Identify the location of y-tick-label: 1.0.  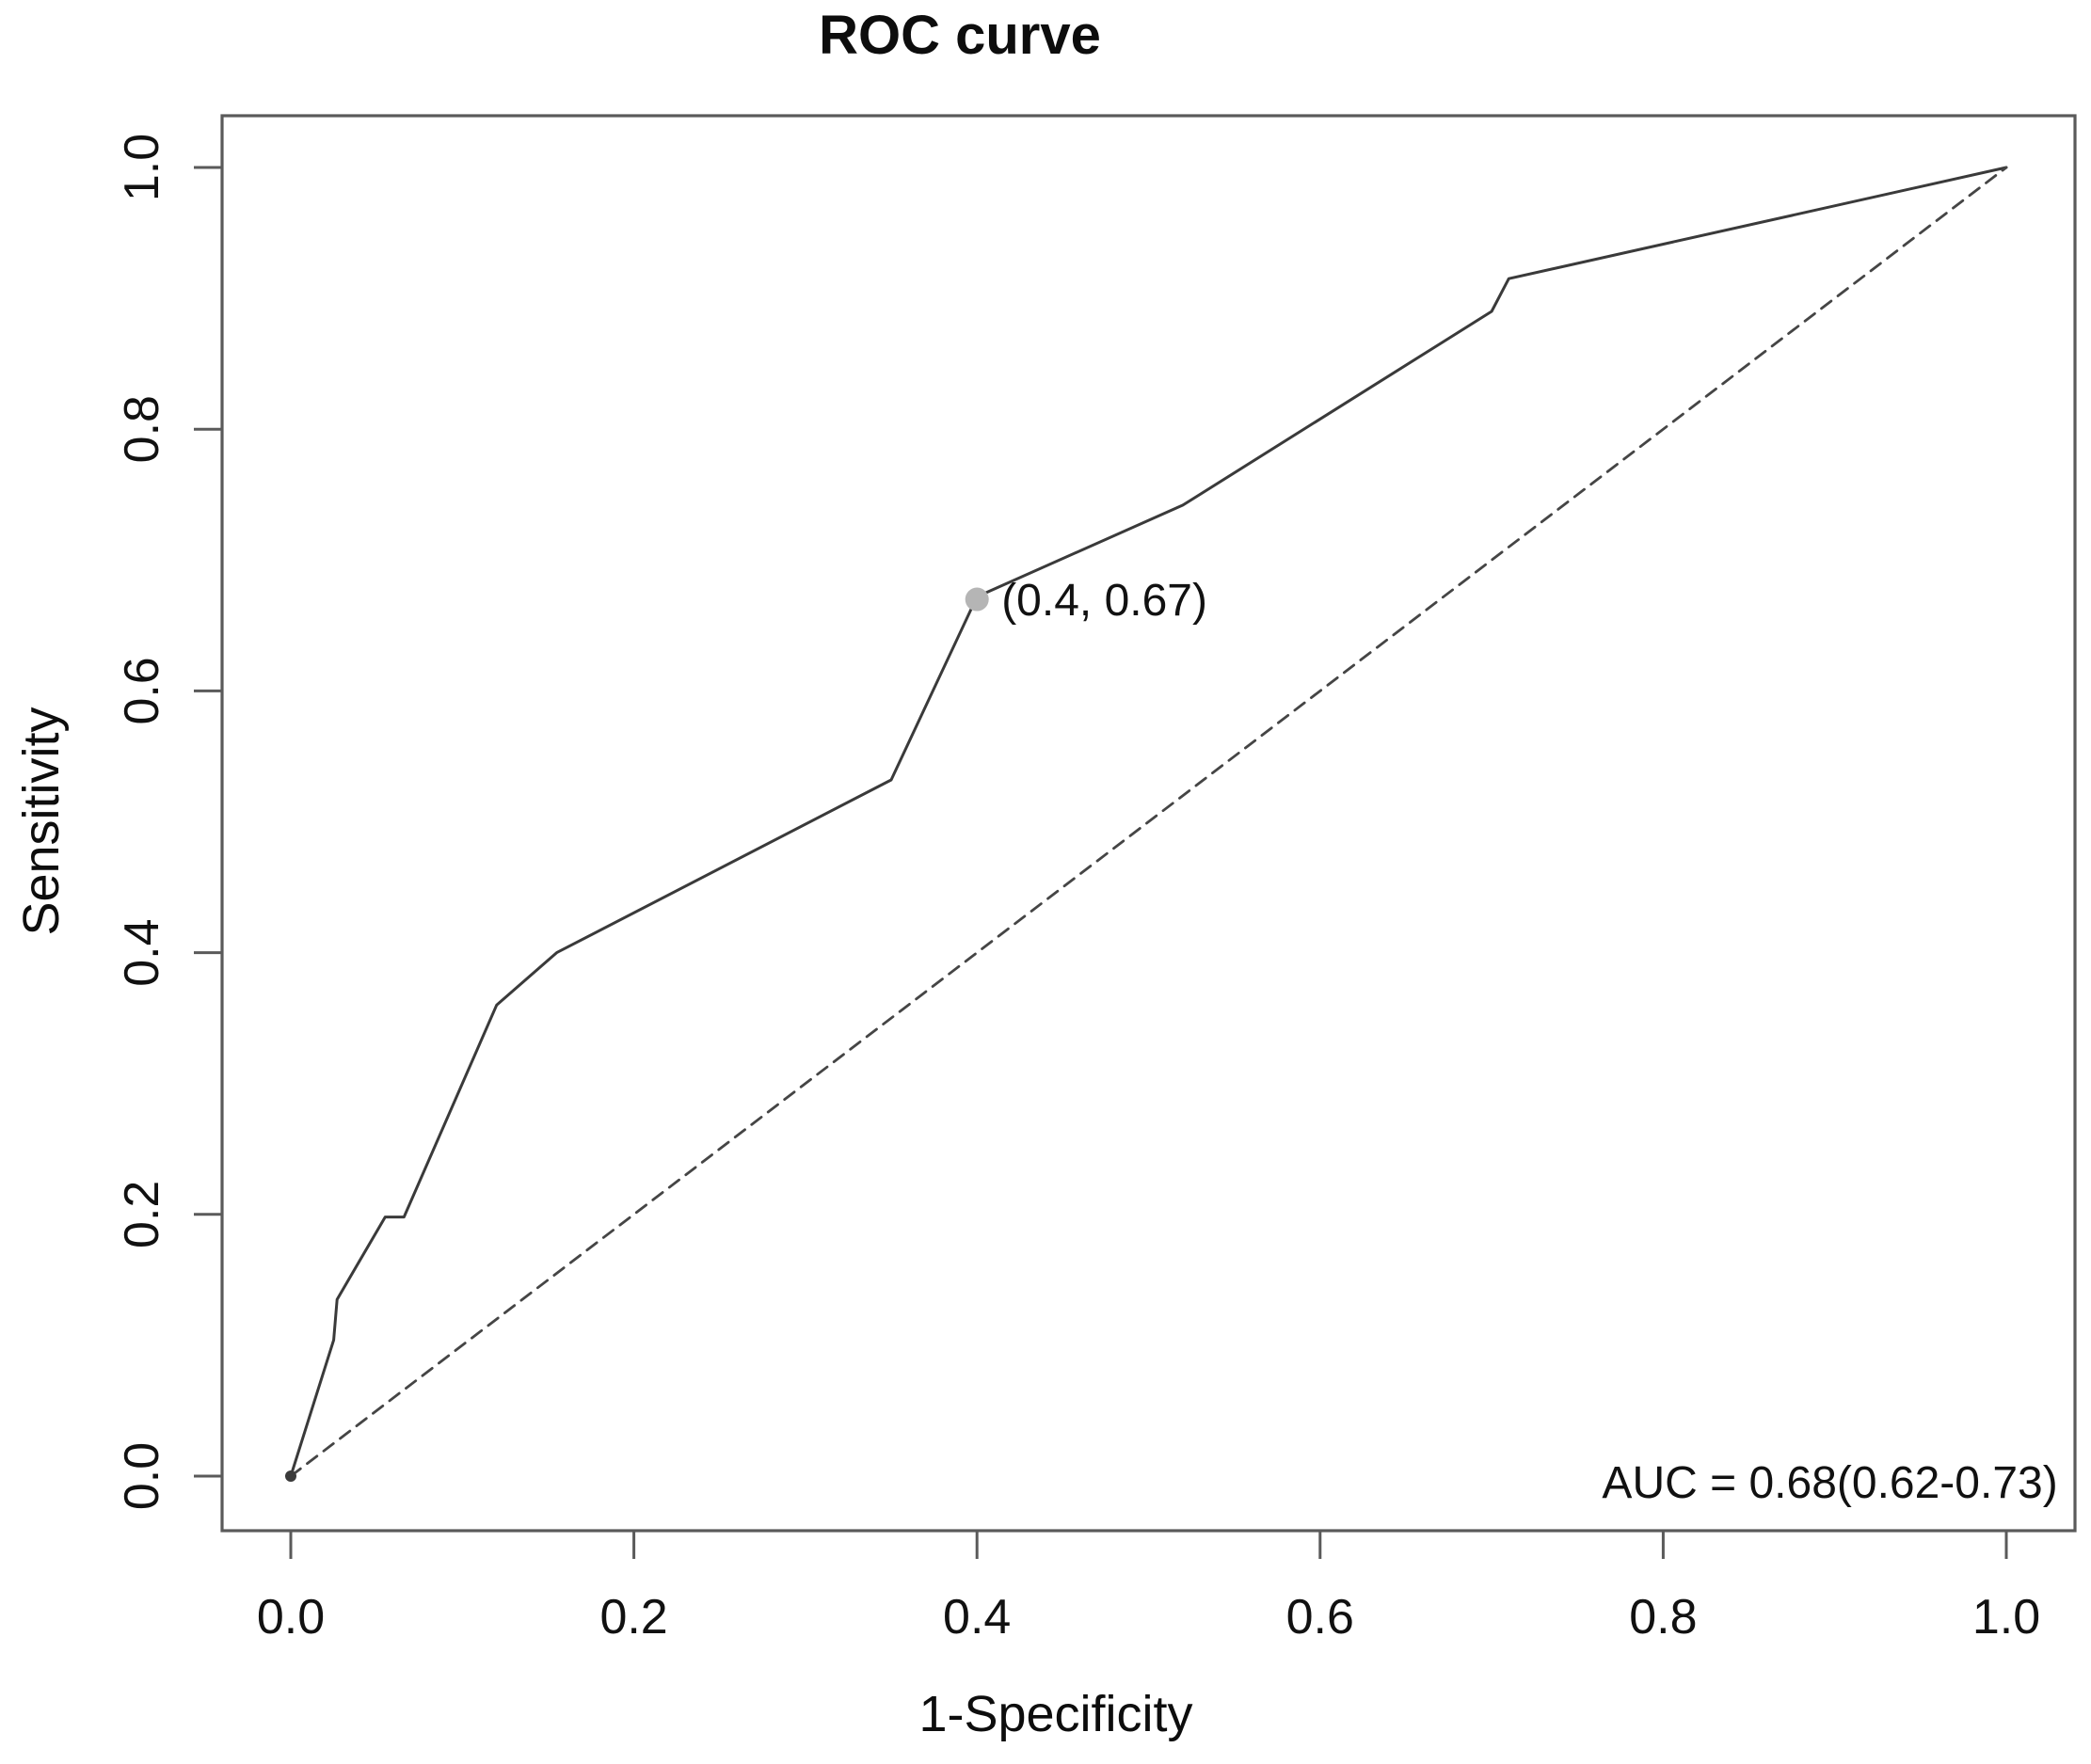
(142, 167).